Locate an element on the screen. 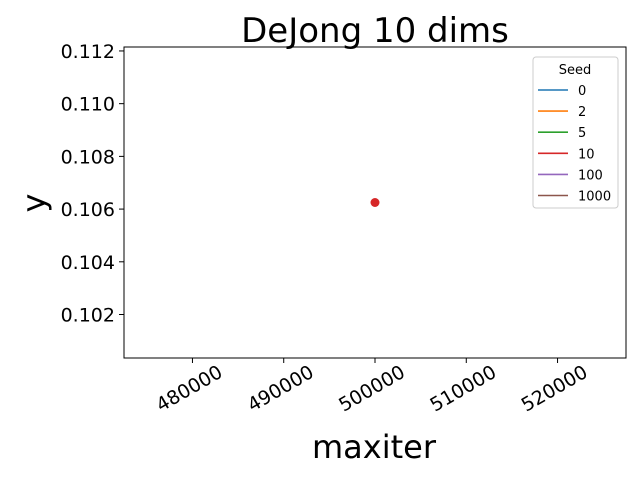 The width and height of the screenshot is (640, 480). legend-label: 1000 is located at coordinates (594, 197).